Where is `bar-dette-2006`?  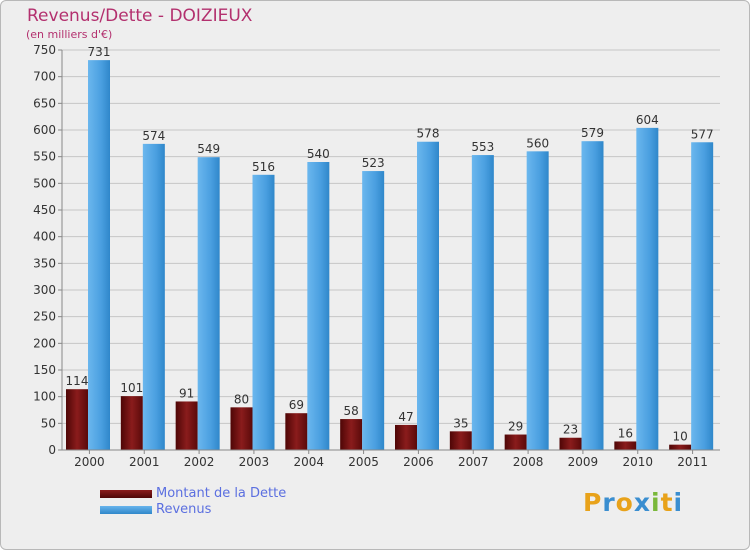
bar-dette-2006 is located at coordinates (406, 437).